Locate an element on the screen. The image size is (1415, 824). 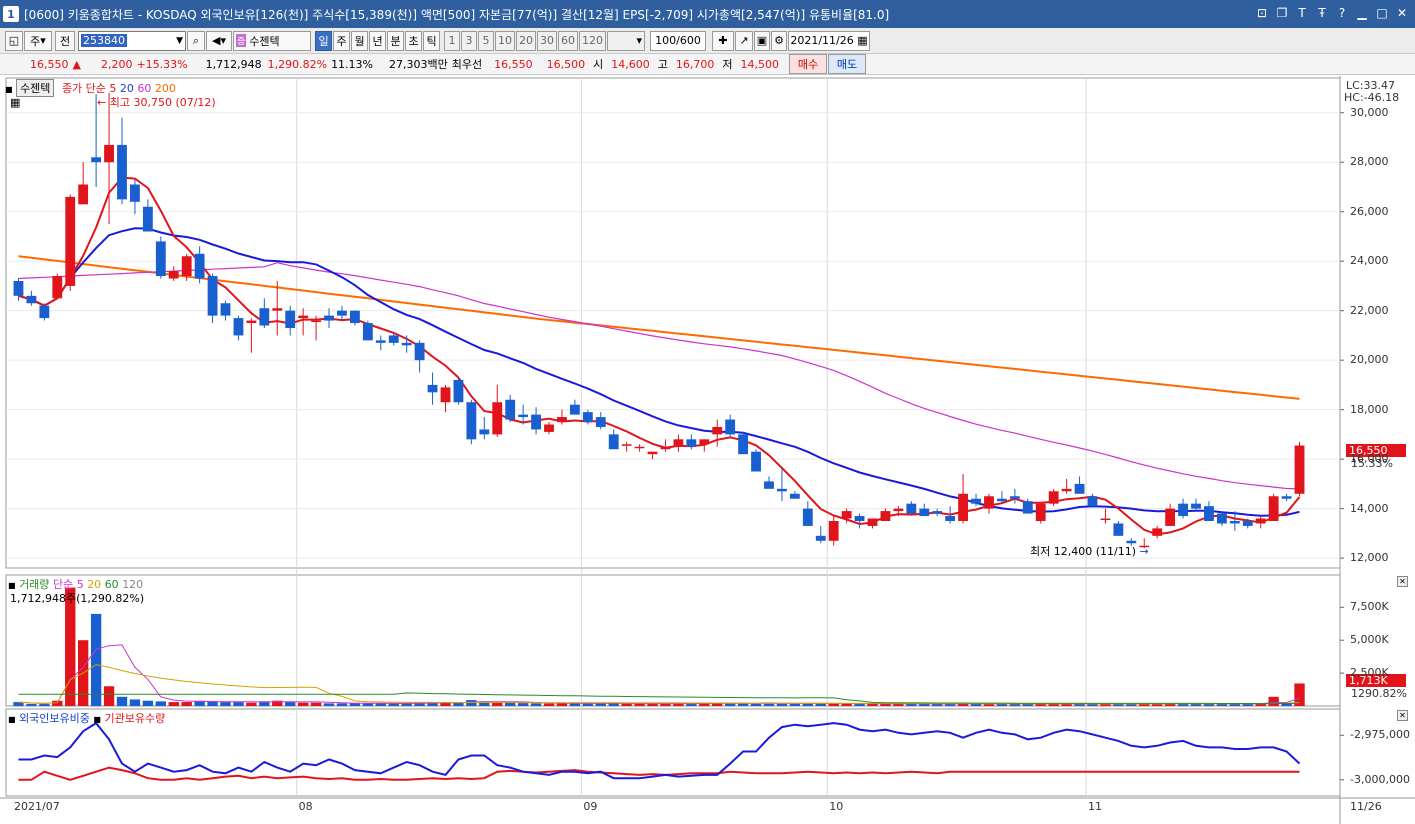
link-icon: ⊡ is located at coordinates (1262, 13).